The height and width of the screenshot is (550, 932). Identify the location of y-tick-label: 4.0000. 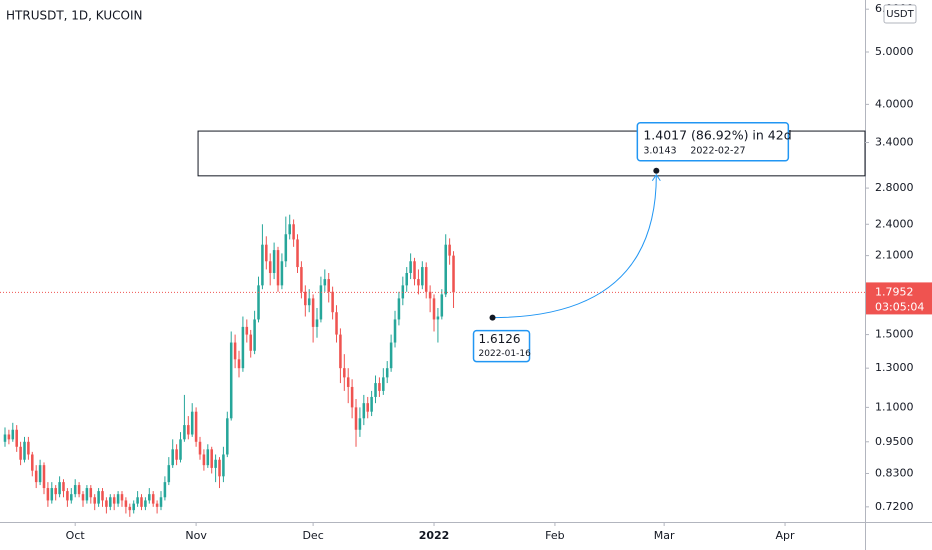
(894, 103).